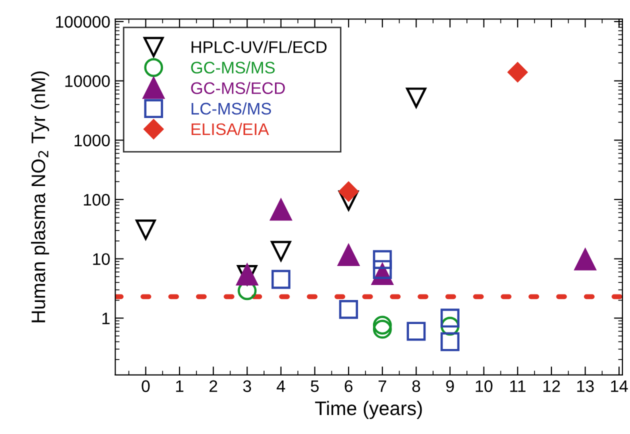  Describe the element at coordinates (348, 386) in the screenshot. I see `x-tick-label: 6` at that location.